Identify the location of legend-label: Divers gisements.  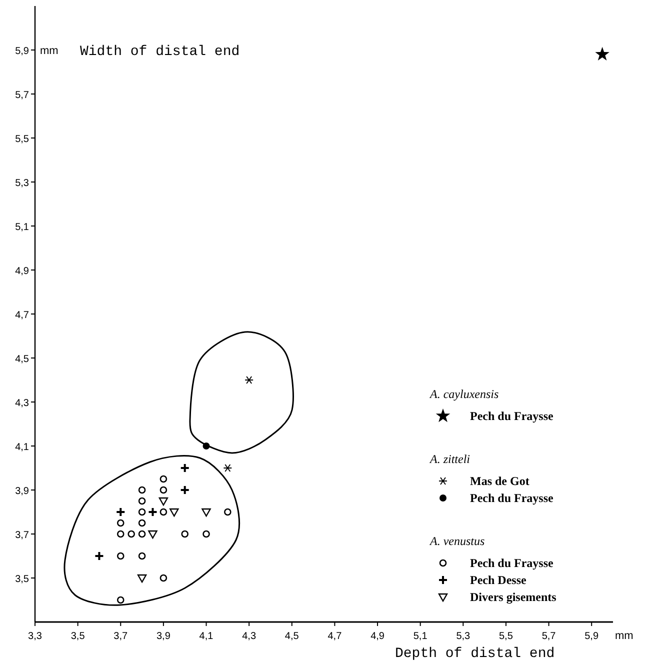
(513, 597).